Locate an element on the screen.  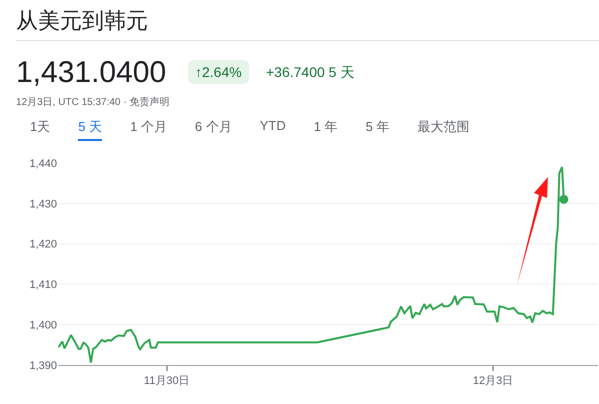
y-tick-label: 1,440 is located at coordinates (43, 164).